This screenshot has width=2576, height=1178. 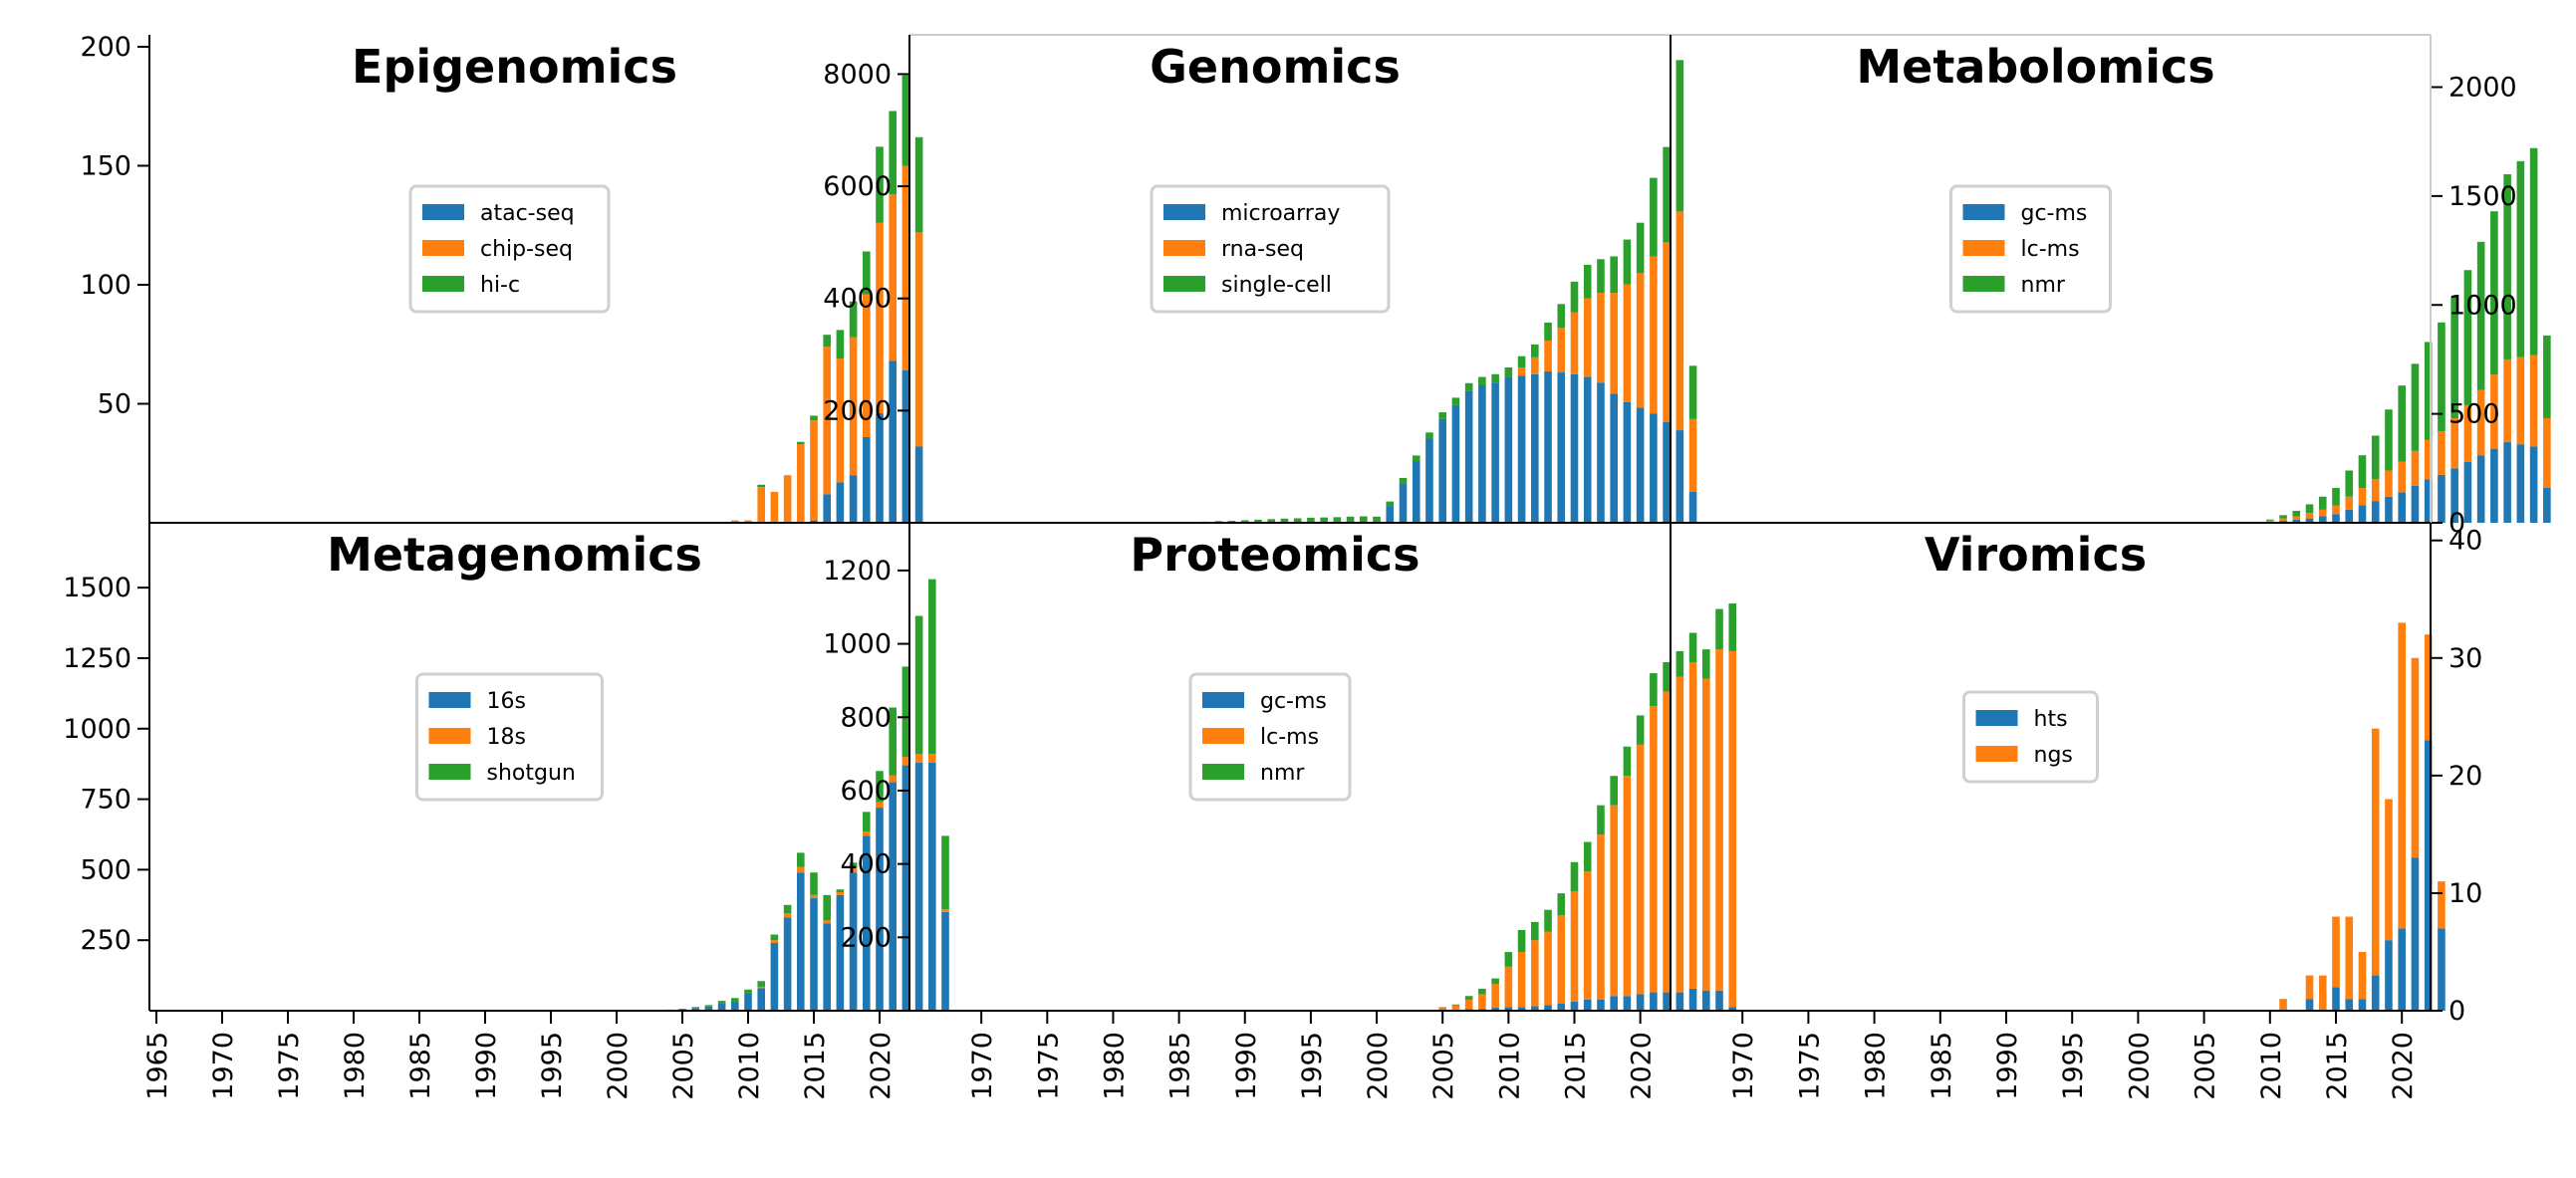 I want to click on bar-lc-ms-2018, so click(x=1614, y=901).